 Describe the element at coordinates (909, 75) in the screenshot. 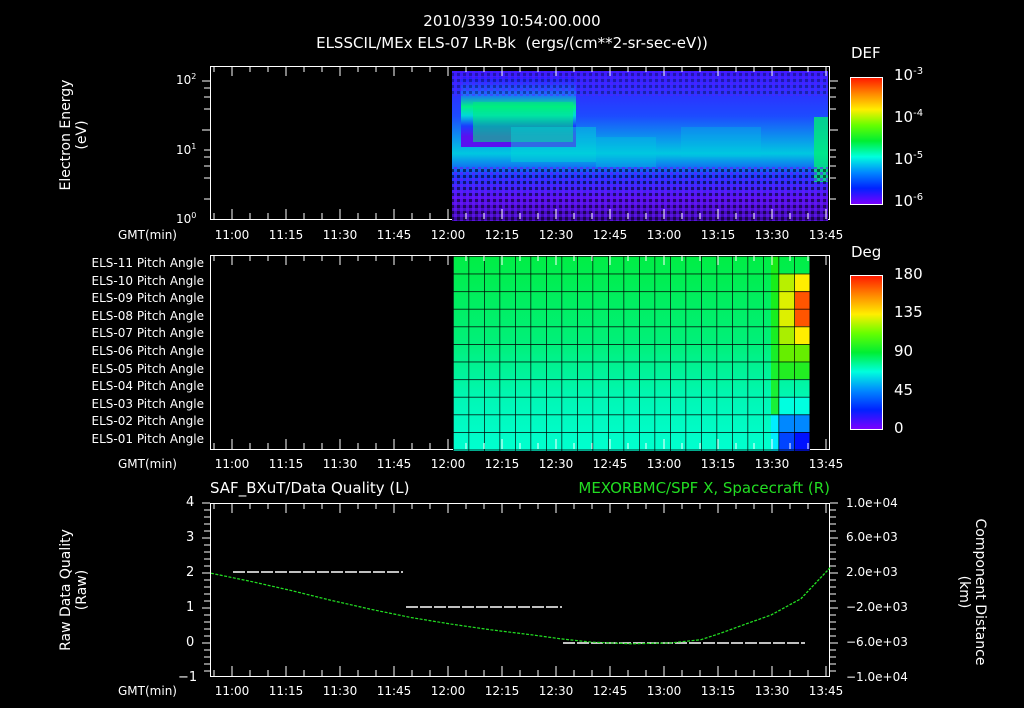

I see `def-tick-1e-3: 10⁻³` at that location.